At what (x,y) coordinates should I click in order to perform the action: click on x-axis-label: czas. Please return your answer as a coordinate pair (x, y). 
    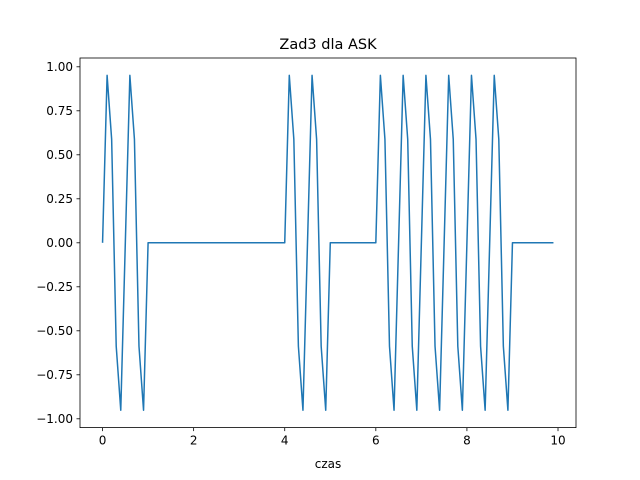
    Looking at the image, I should click on (328, 464).